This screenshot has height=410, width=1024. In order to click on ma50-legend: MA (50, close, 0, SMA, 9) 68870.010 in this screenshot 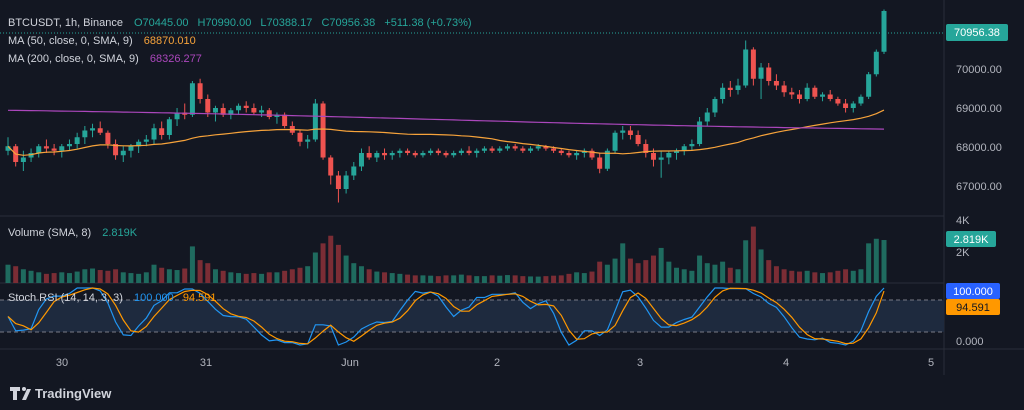, I will do `click(102, 41)`.